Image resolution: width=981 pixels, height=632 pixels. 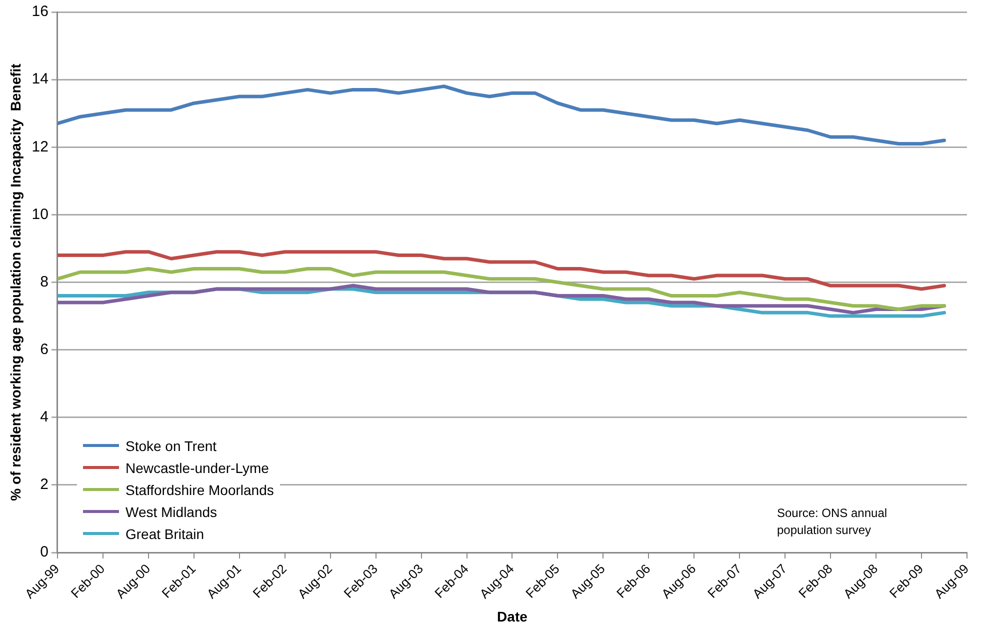 I want to click on y-tick-label: 10, so click(x=40, y=214).